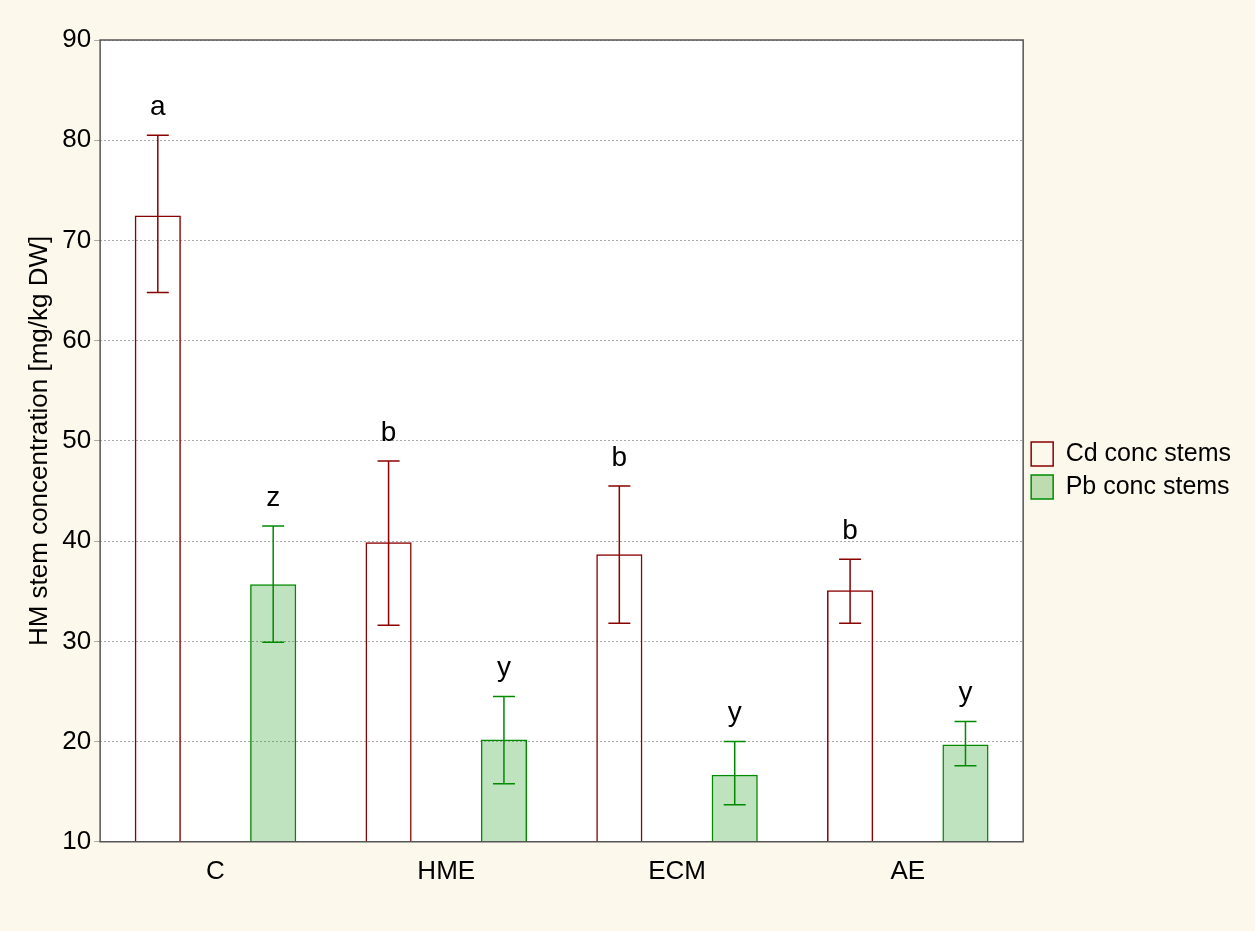 The width and height of the screenshot is (1255, 931). I want to click on y-tick-label: 80, so click(77, 138).